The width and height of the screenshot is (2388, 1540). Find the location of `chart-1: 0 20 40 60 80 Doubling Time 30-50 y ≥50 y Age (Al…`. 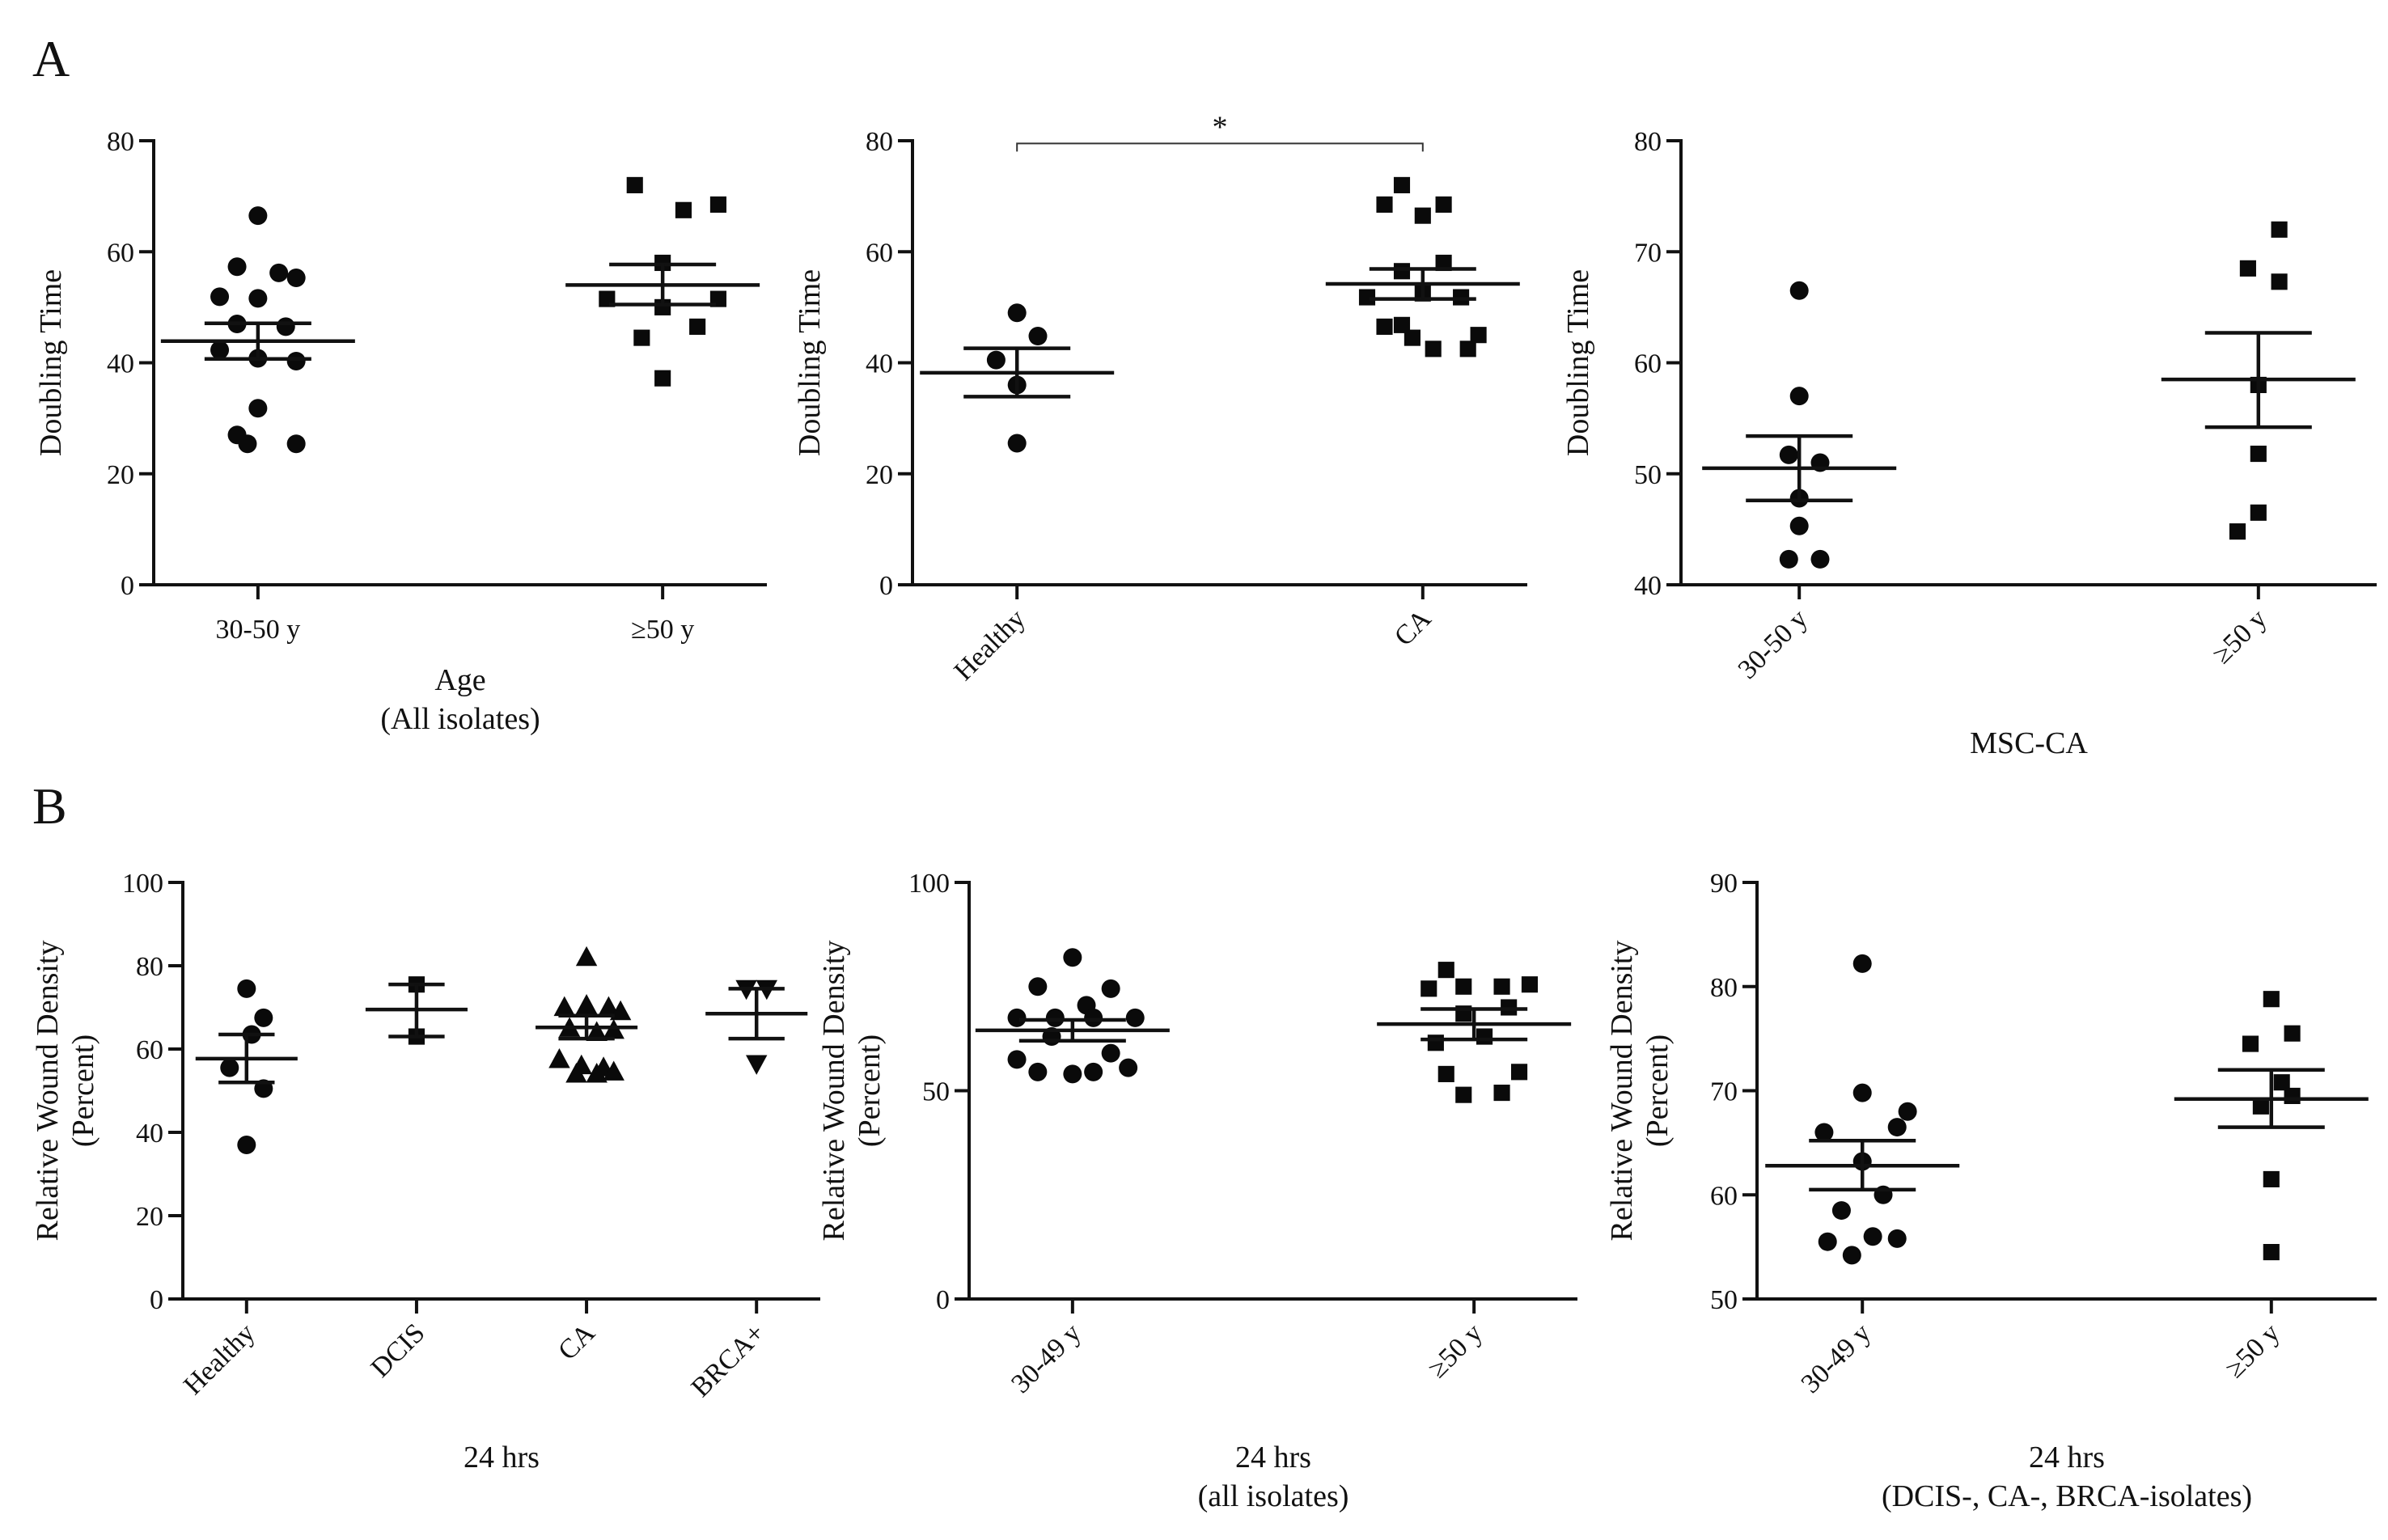

chart-1: 0 20 40 60 80 Doubling Time 30-50 y ≥50 y Age (Al… is located at coordinates (400, 431).